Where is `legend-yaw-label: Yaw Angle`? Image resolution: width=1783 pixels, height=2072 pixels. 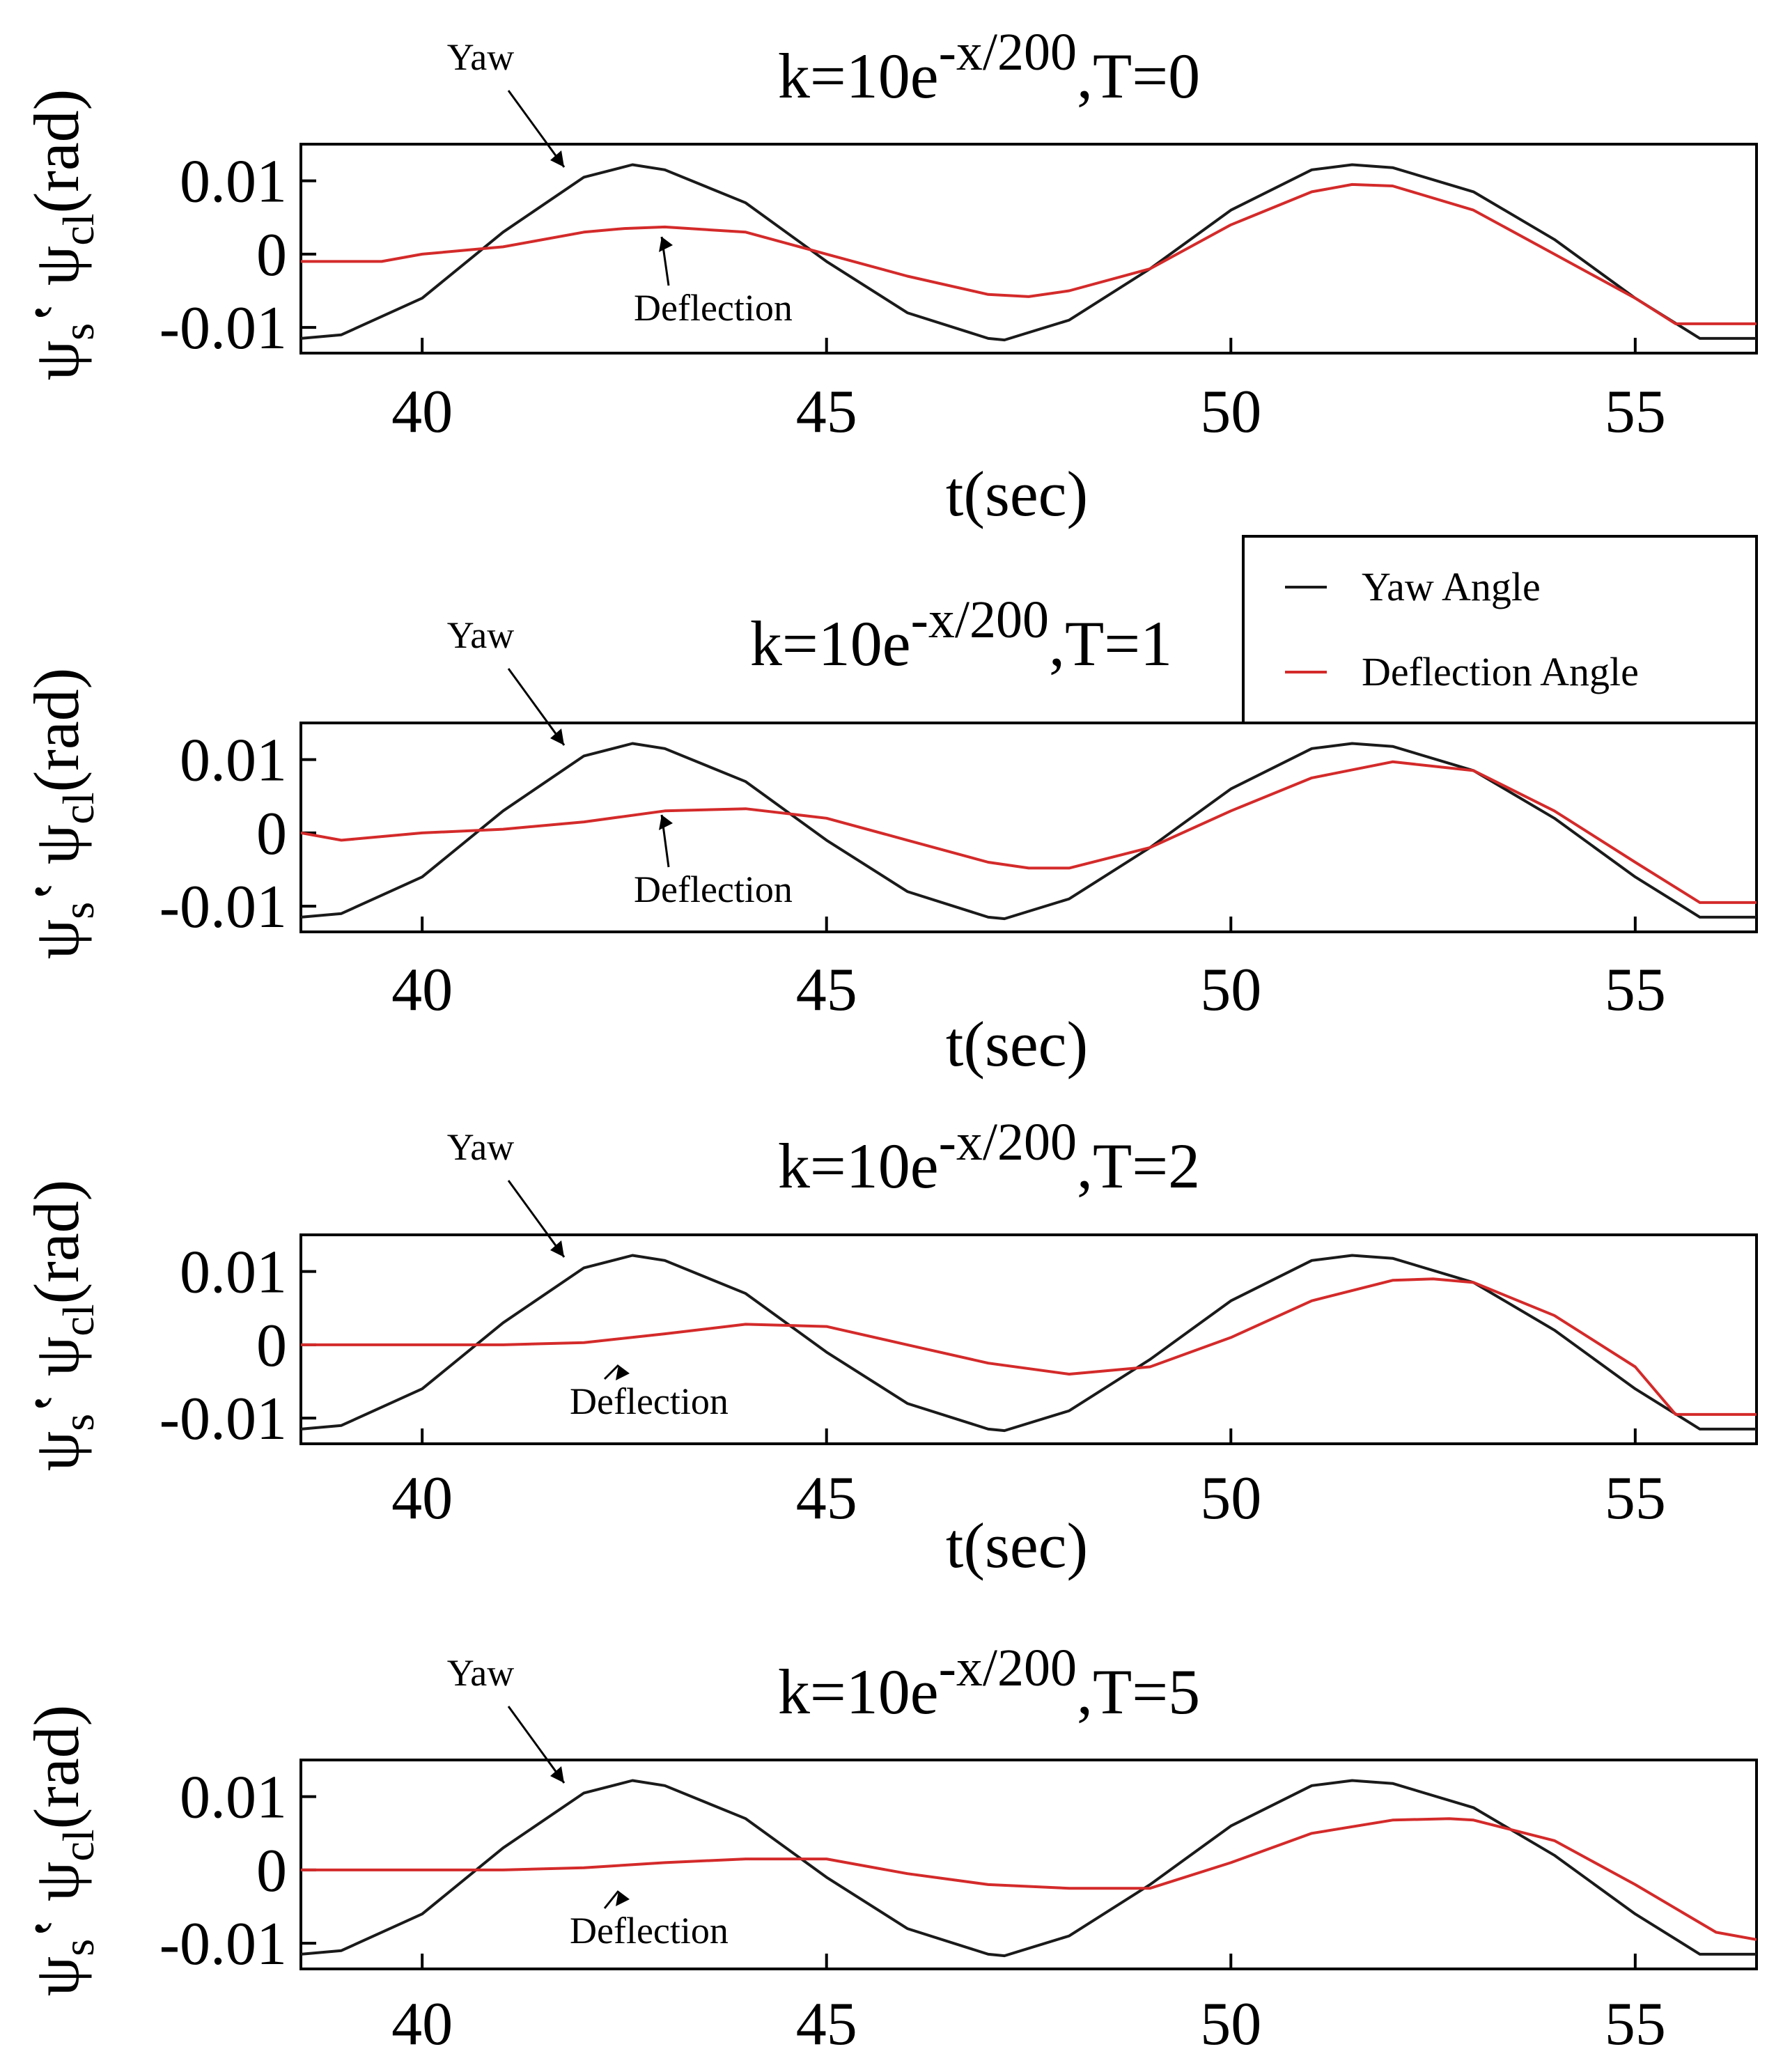
legend-yaw-label: Yaw Angle is located at coordinates (1452, 586).